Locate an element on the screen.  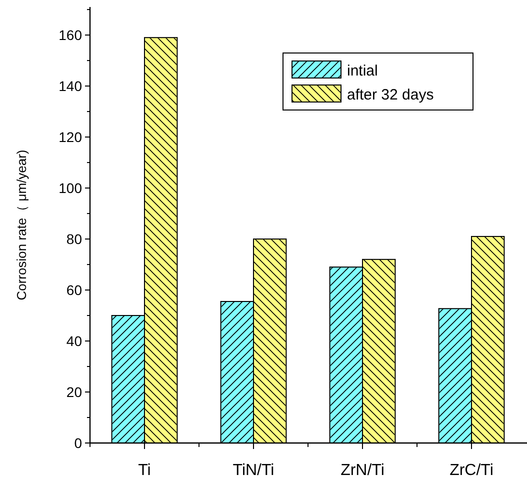
y-tick-label: 0 is located at coordinates (78, 442).